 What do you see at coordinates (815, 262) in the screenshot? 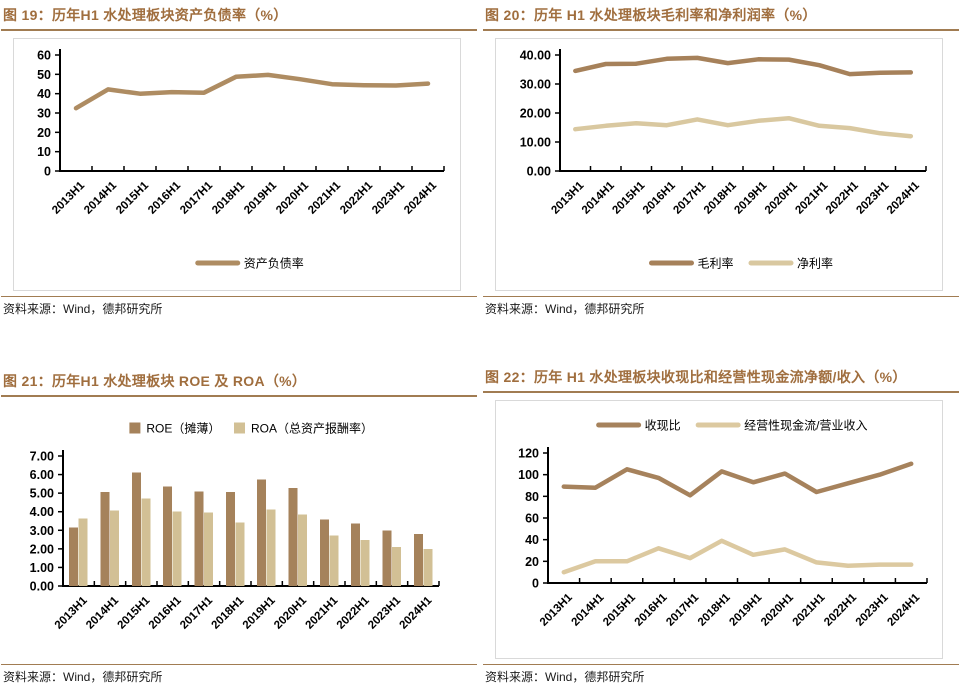
I see `legend-label-1: 净利率` at bounding box center [815, 262].